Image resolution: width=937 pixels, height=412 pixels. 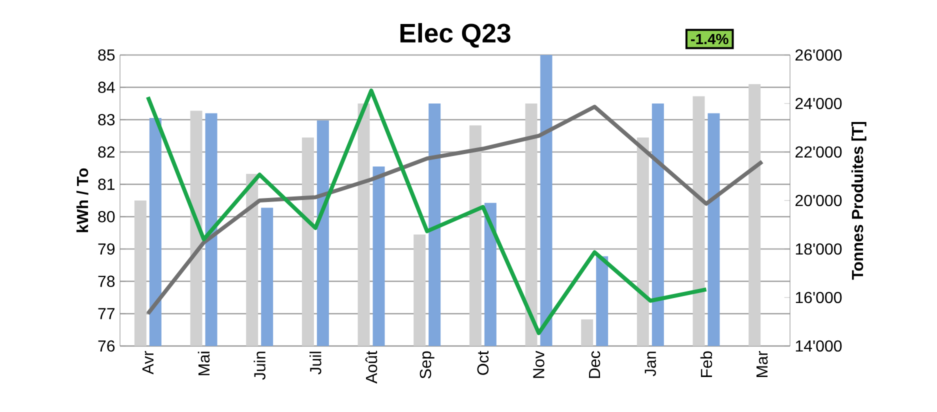 What do you see at coordinates (819, 249) in the screenshot?
I see `y2-tick-label: 18'000` at bounding box center [819, 249].